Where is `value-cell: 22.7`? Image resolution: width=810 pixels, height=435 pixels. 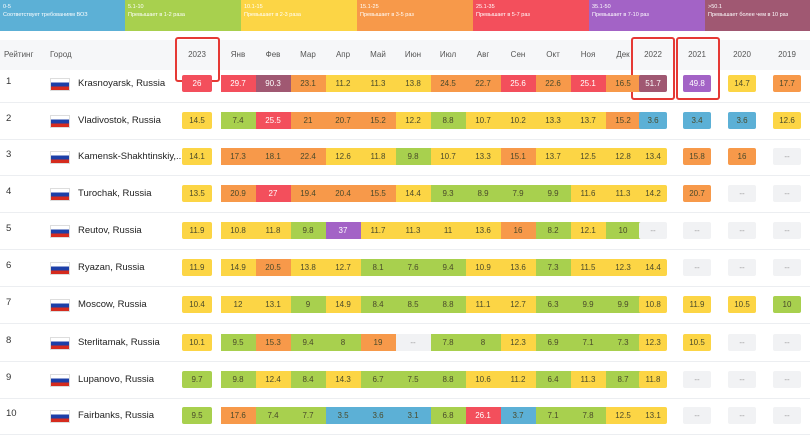
value-cell: 22.7 is located at coordinates (483, 83).